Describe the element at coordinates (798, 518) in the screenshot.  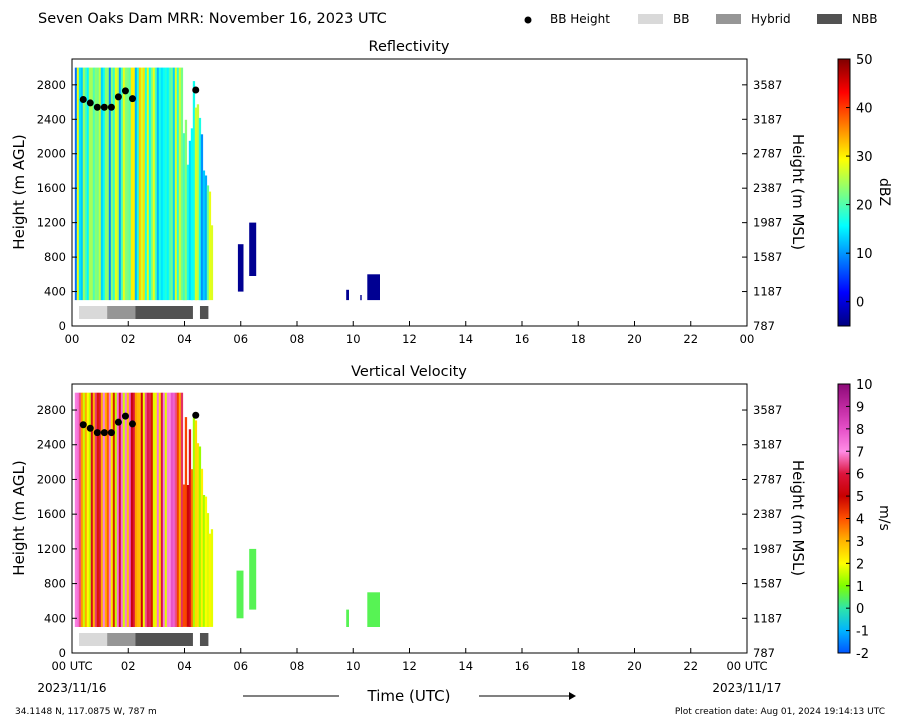
I see `velocity-ylabel-right: Height (m MSL)` at that location.